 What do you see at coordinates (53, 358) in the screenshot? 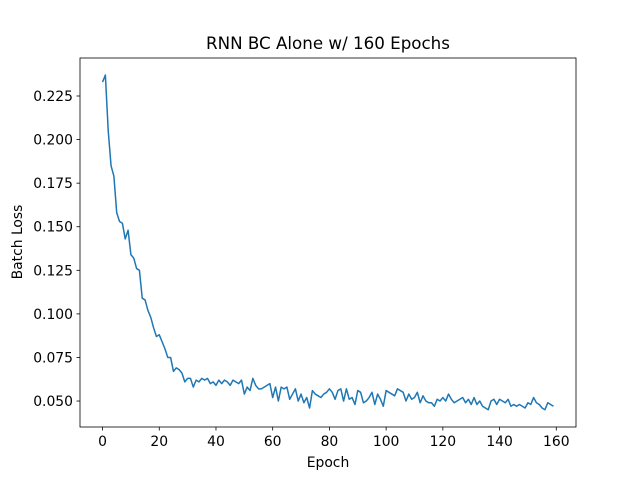
I see `y-tick-label: 0.075` at bounding box center [53, 358].